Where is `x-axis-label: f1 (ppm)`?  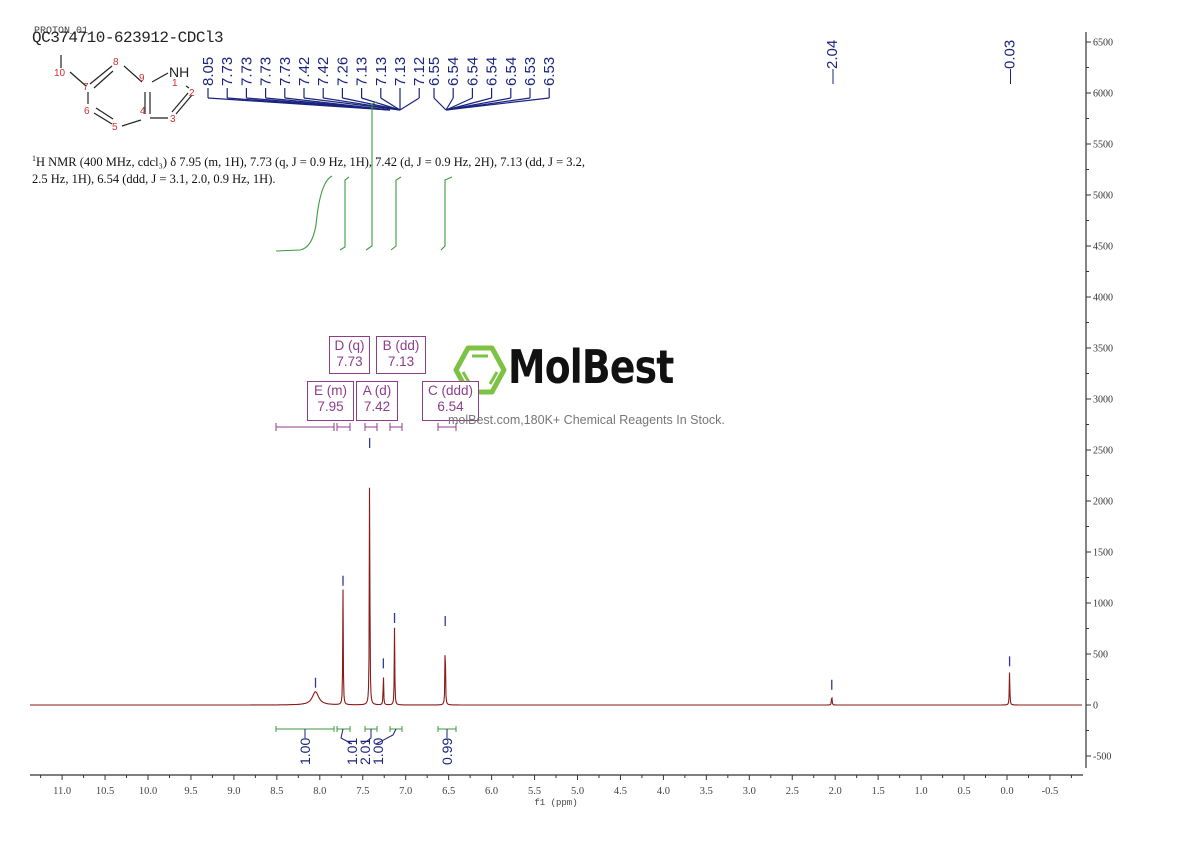 x-axis-label: f1 (ppm) is located at coordinates (555, 803).